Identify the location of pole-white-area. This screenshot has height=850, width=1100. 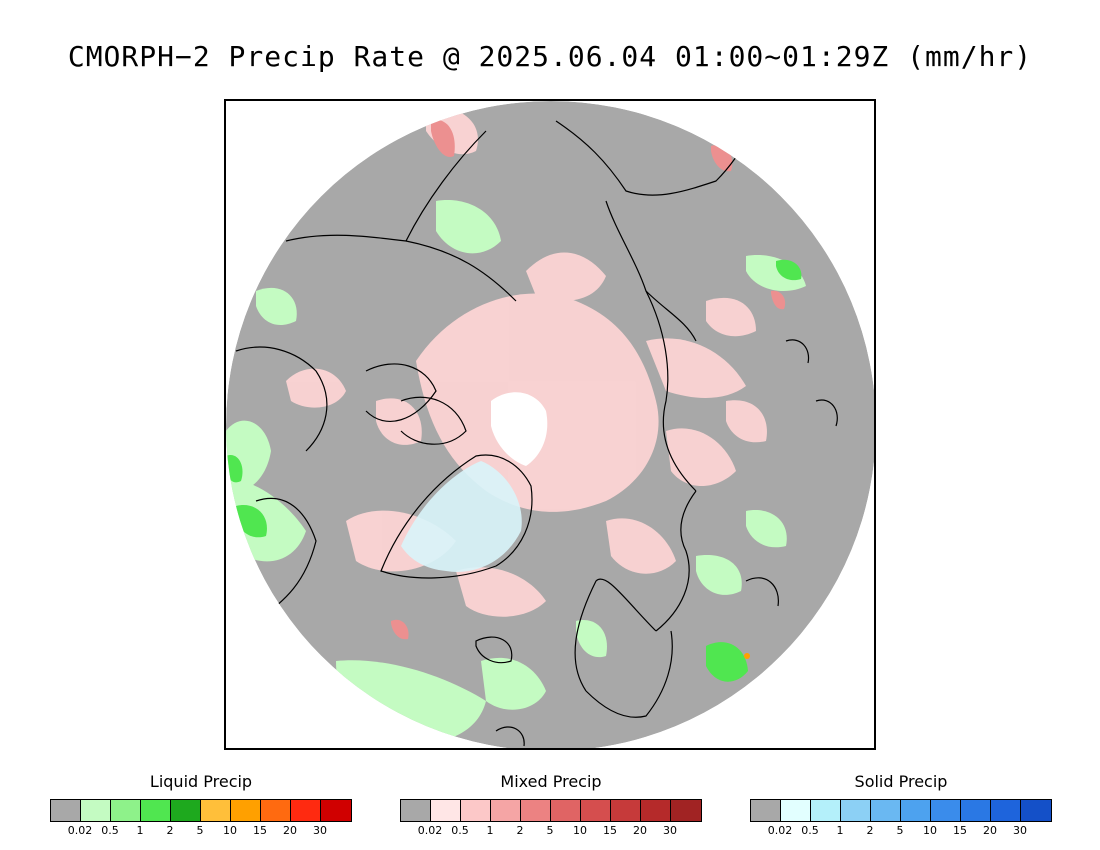
(519, 429).